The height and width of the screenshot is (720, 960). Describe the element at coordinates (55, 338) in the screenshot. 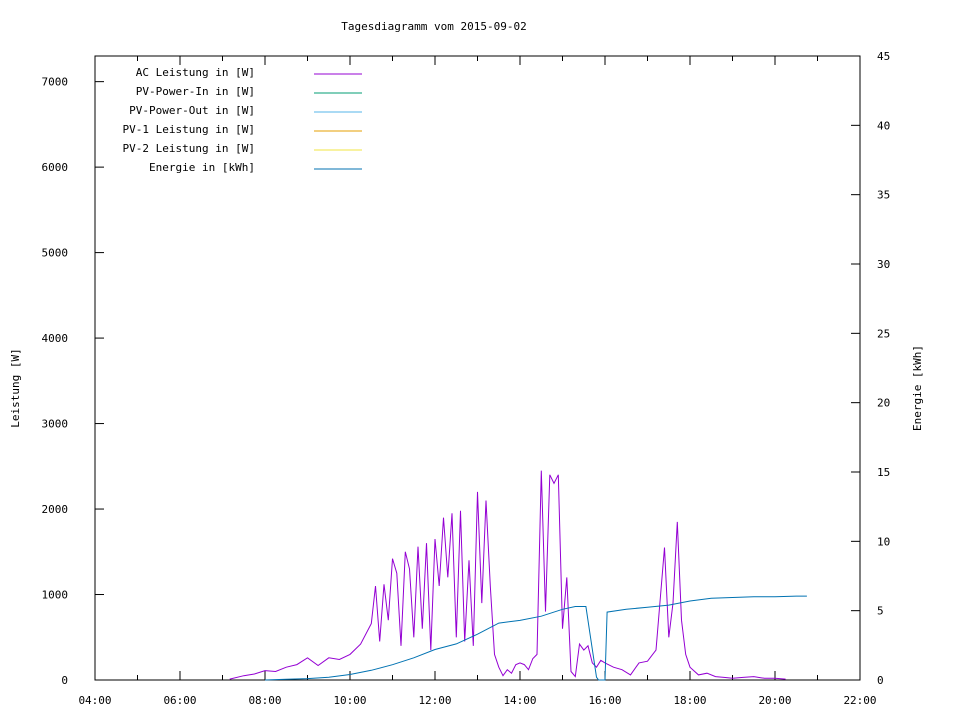

I see `y-tick-label: 4000` at that location.